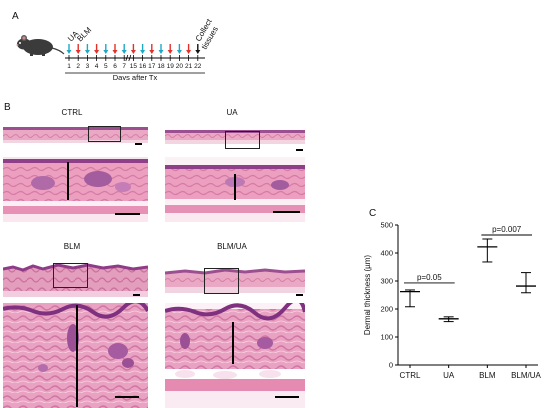 The width and height of the screenshot is (550, 408). Describe the element at coordinates (15, 16) in the screenshot. I see `panel-a-label: A` at that location.